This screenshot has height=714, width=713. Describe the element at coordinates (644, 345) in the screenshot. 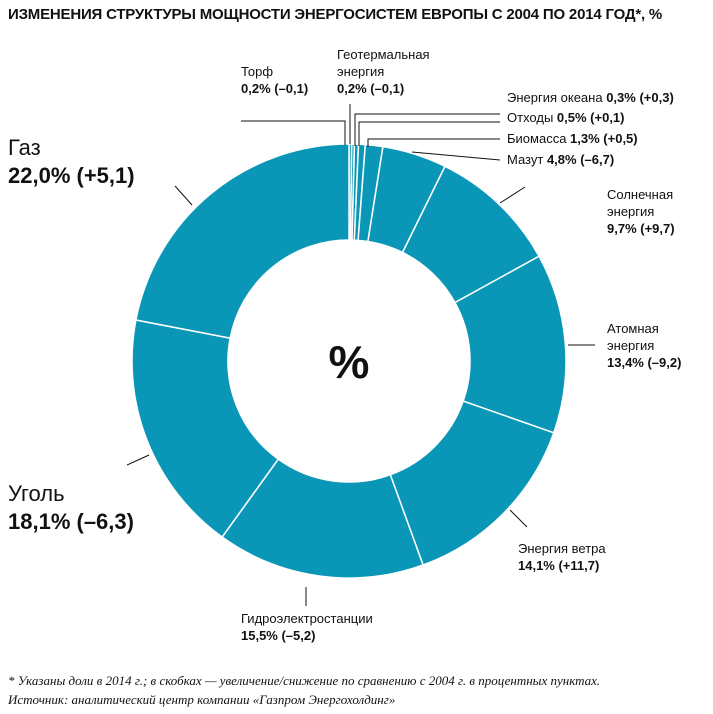

I see `label-nuclear: Атомная энергия 13,4% (–9,2)` at that location.